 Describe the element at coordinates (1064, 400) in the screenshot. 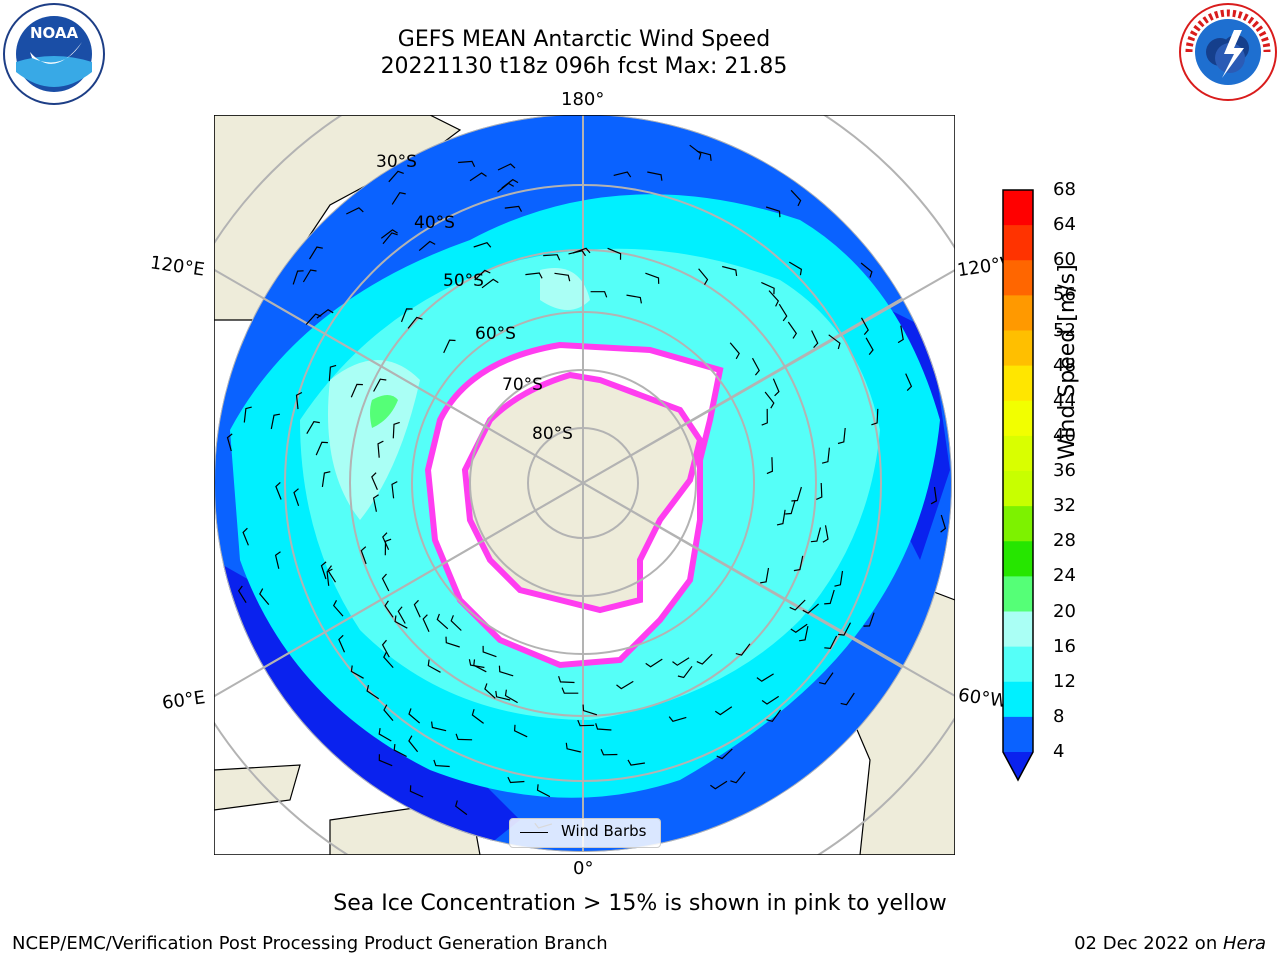

I see `colorbar-tick: 44` at that location.